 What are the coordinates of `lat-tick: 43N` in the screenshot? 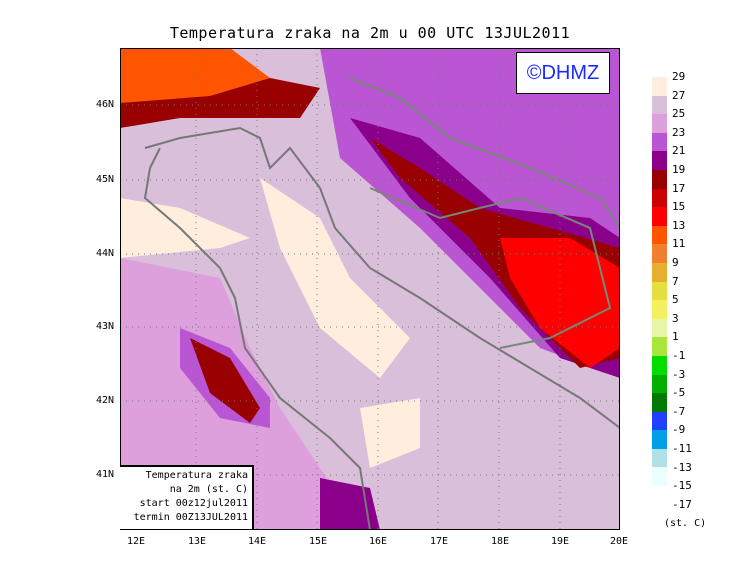 It's located at (105, 326).